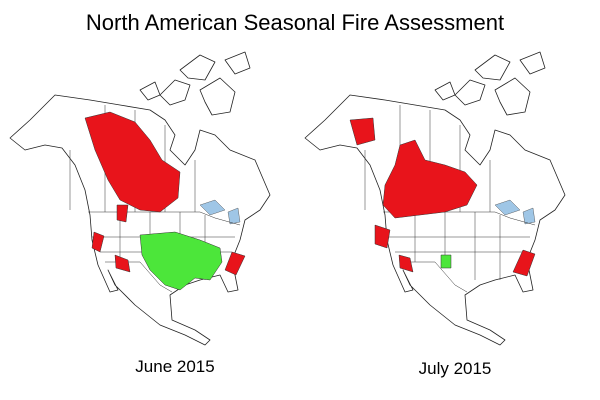 This screenshot has width=600, height=400. Describe the element at coordinates (295, 22) in the screenshot. I see `title: North American Seasonal Fire Assessment` at that location.